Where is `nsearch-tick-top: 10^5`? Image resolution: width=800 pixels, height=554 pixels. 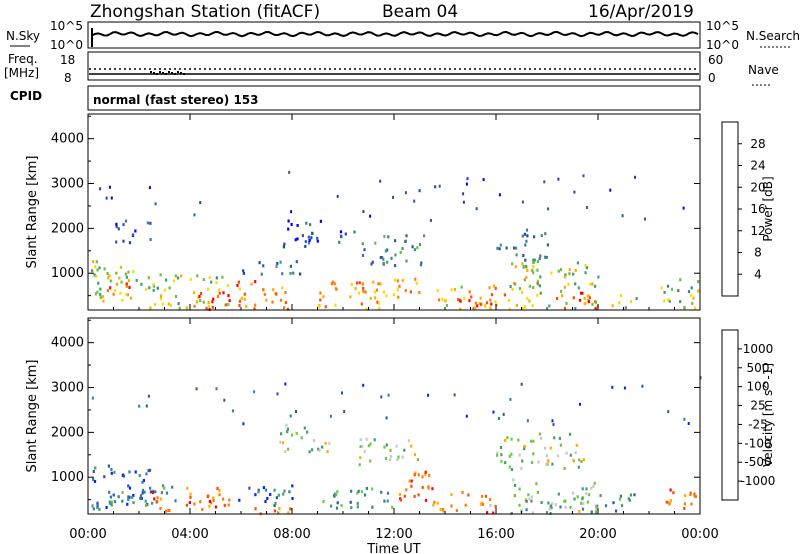 nsearch-tick-top: 10^5 is located at coordinates (722, 26).